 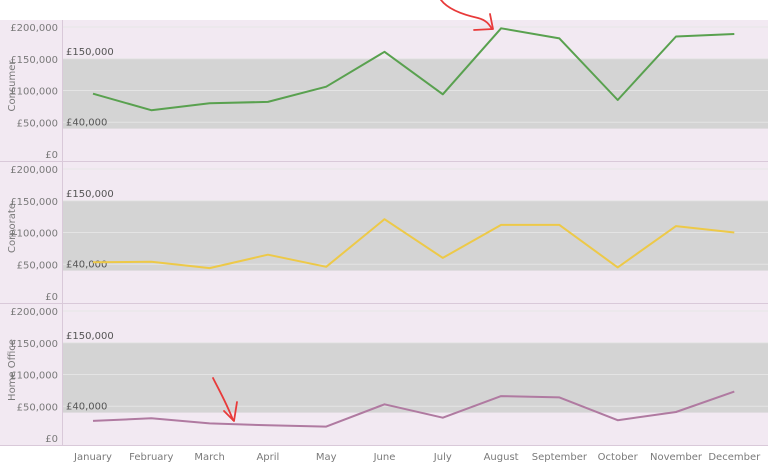 I want to click on x-axis-area, so click(x=384, y=458).